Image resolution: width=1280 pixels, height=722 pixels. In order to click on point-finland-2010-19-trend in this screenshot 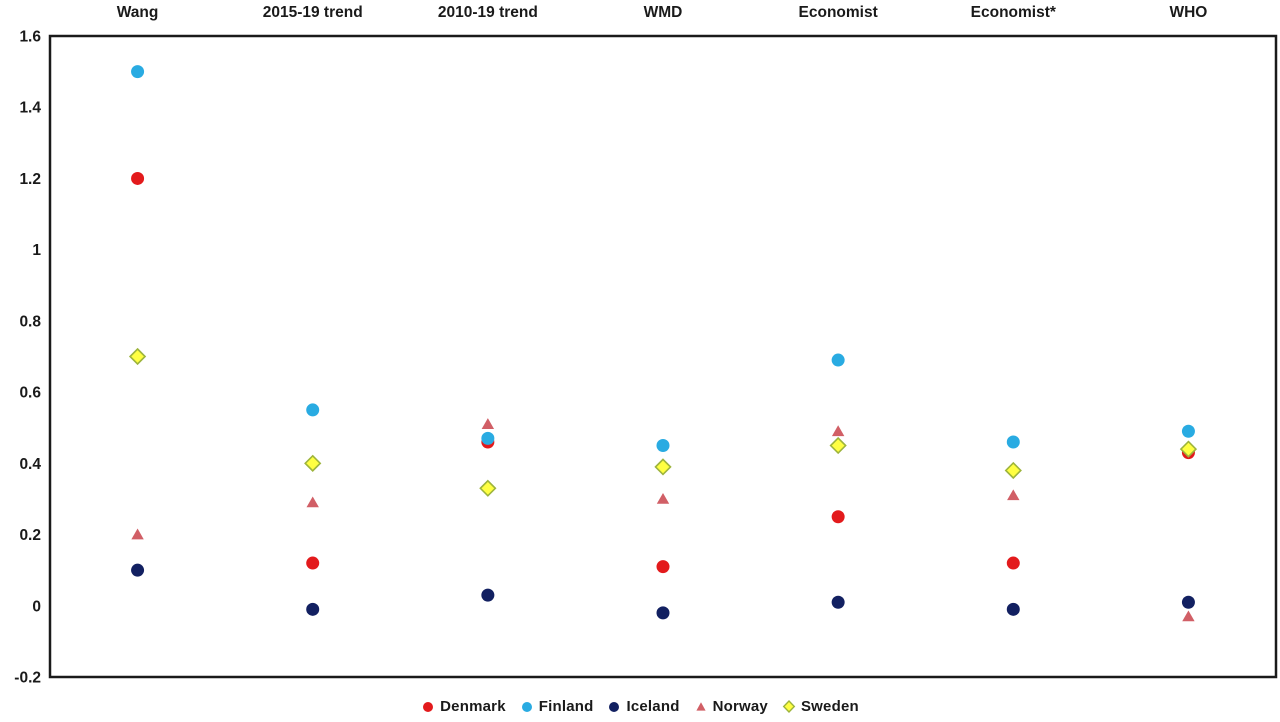, I will do `click(488, 438)`.